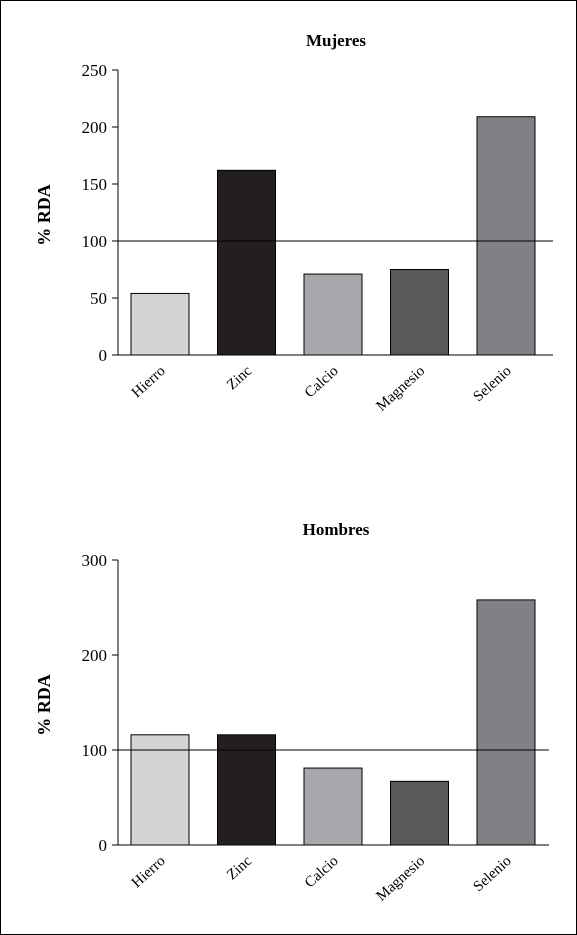  What do you see at coordinates (95, 70) in the screenshot?
I see `y-tick-label: 250` at bounding box center [95, 70].